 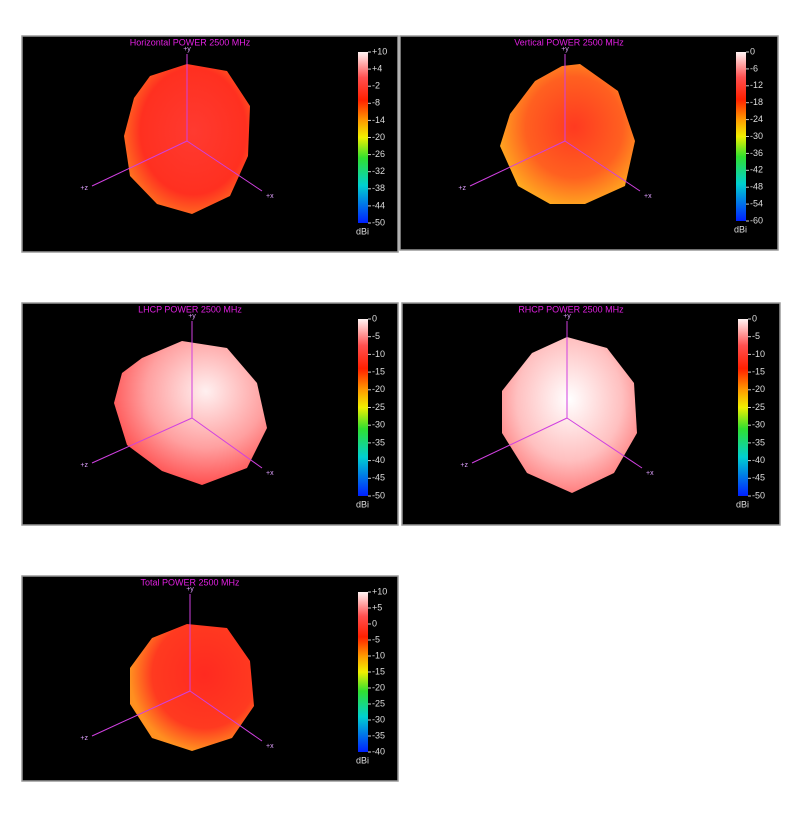 I want to click on colorbar-tick-label: -32, so click(x=378, y=171).